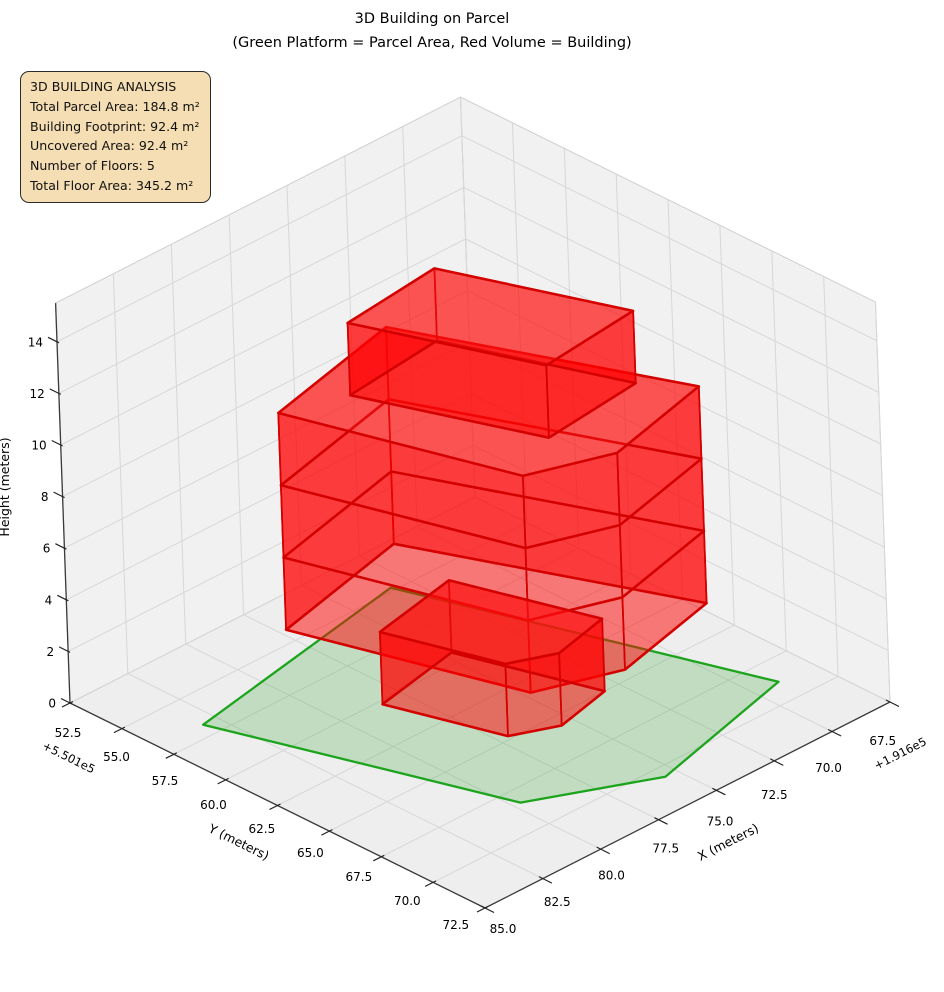 This screenshot has width=944, height=992. Describe the element at coordinates (432, 19) in the screenshot. I see `chart-title-line1: 3D Building on Parcel` at that location.